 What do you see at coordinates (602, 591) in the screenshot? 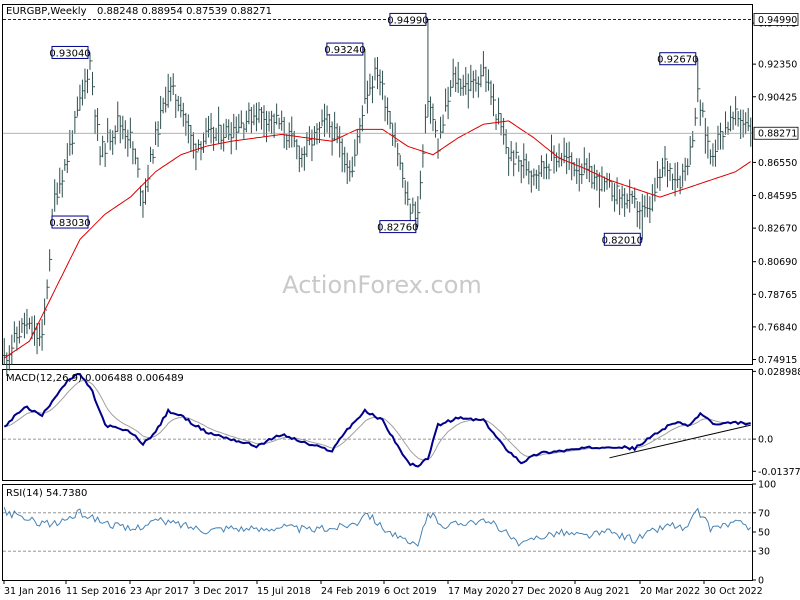
I see `x-tick-label: 8 Aug 2021` at bounding box center [602, 591].